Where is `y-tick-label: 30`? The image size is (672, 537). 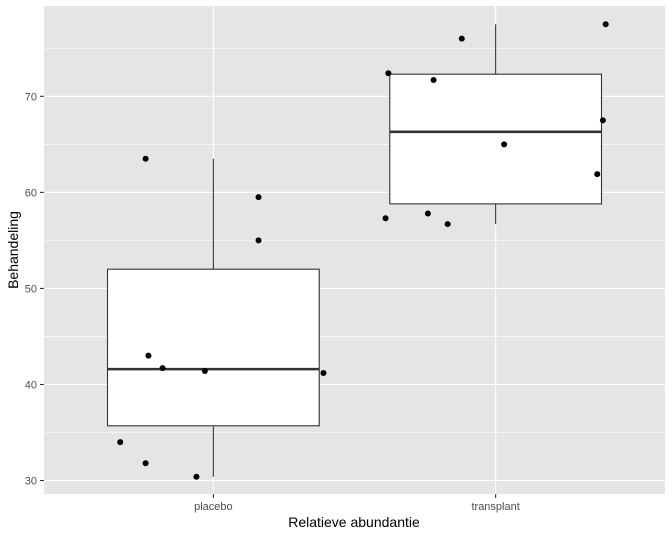
y-tick-label: 30 is located at coordinates (31, 482).